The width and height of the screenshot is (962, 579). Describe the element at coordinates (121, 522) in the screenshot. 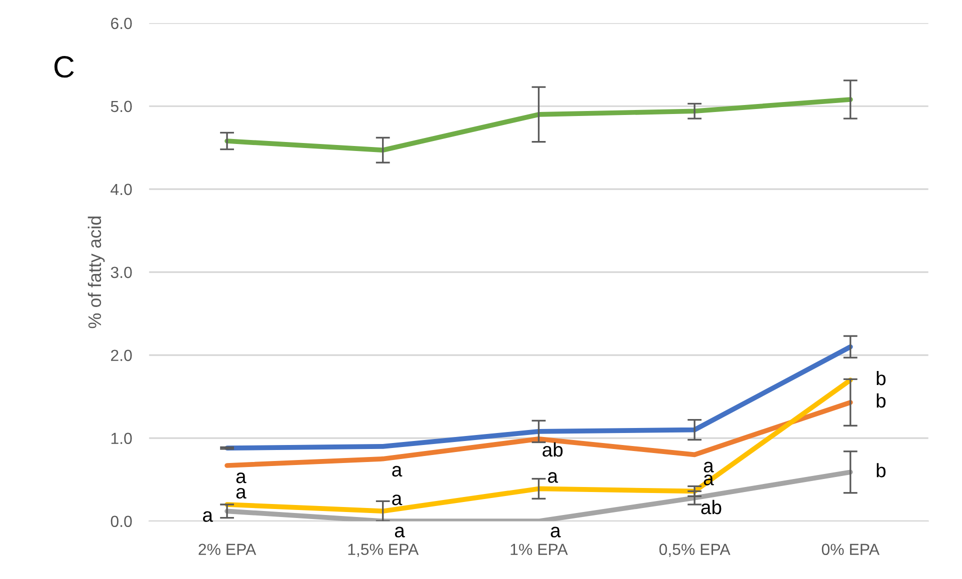

I see `y-tick-label: 0.0` at that location.